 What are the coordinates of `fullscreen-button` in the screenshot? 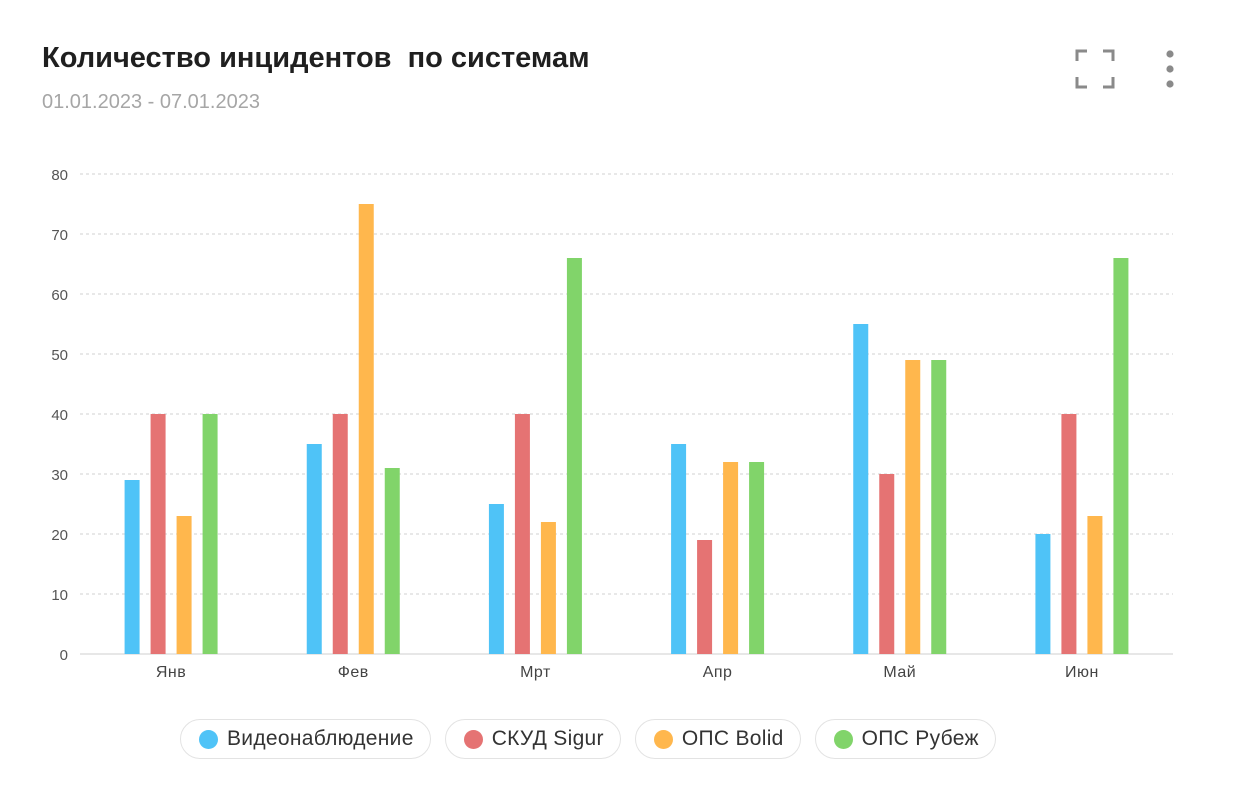 It's located at (1095, 69).